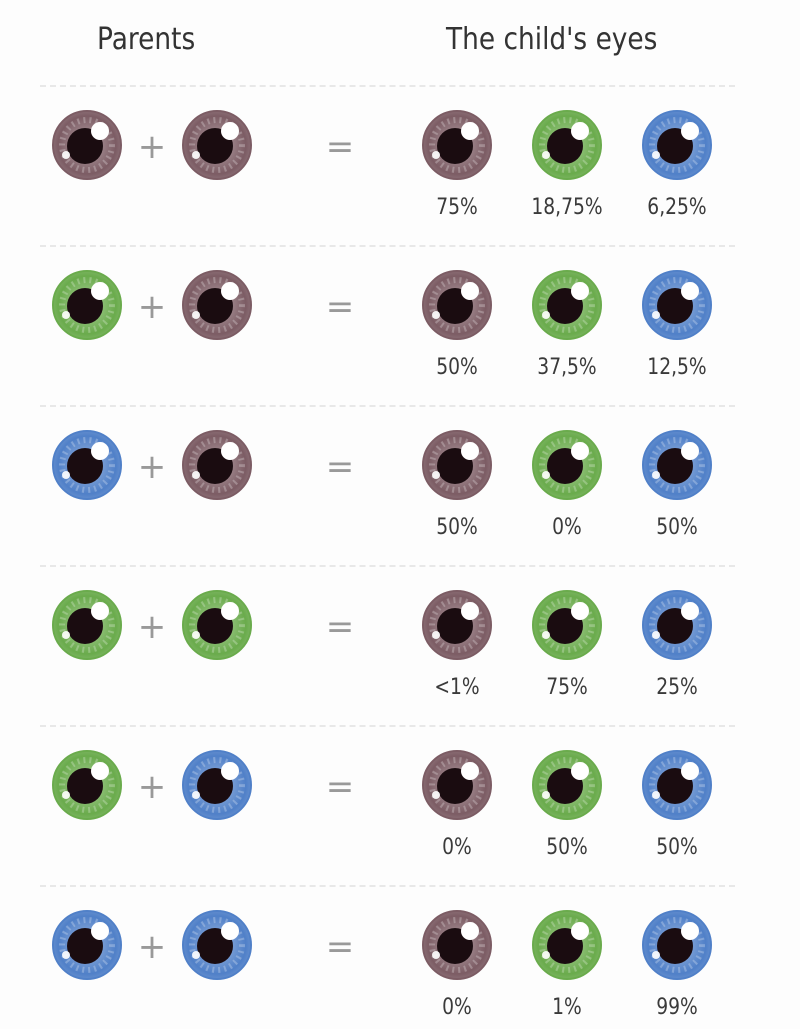 Image resolution: width=800 pixels, height=1029 pixels. Describe the element at coordinates (567, 207) in the screenshot. I see `child-green-percentage: 18,75%` at that location.